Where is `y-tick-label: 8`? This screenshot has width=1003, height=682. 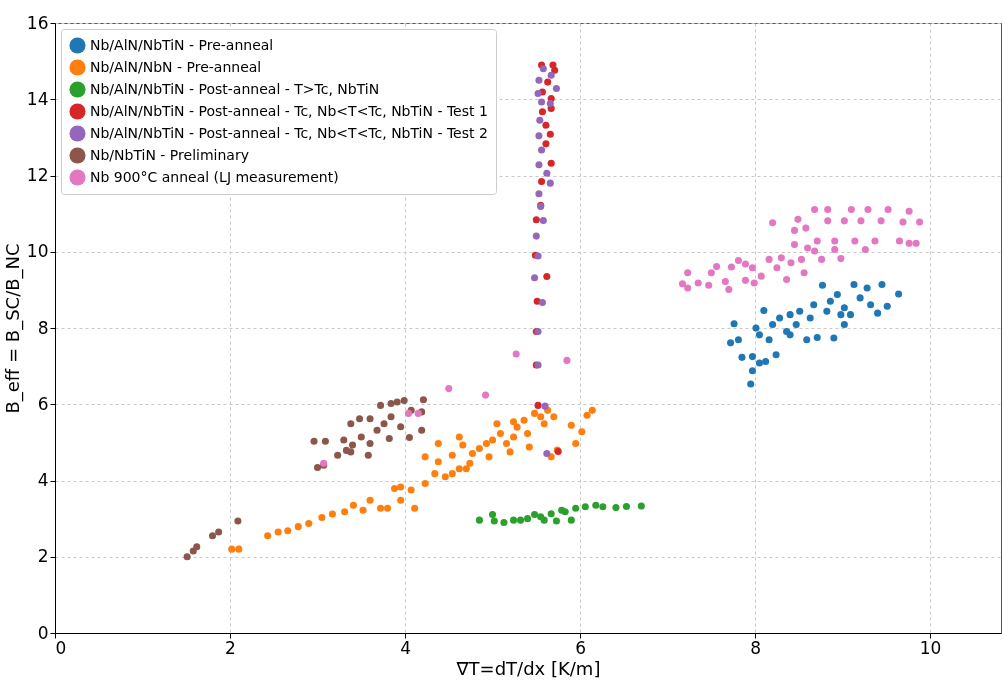
y-tick-label: 8 is located at coordinates (43, 327).